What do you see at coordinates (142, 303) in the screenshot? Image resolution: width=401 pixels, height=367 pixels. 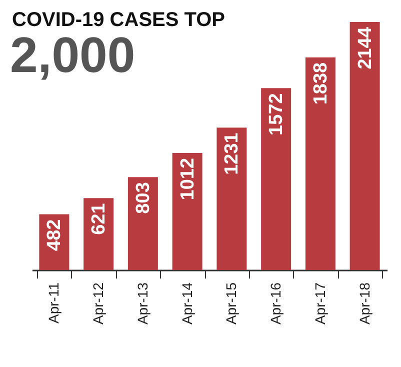 I see `x-tick-label: Apr-13` at bounding box center [142, 303].